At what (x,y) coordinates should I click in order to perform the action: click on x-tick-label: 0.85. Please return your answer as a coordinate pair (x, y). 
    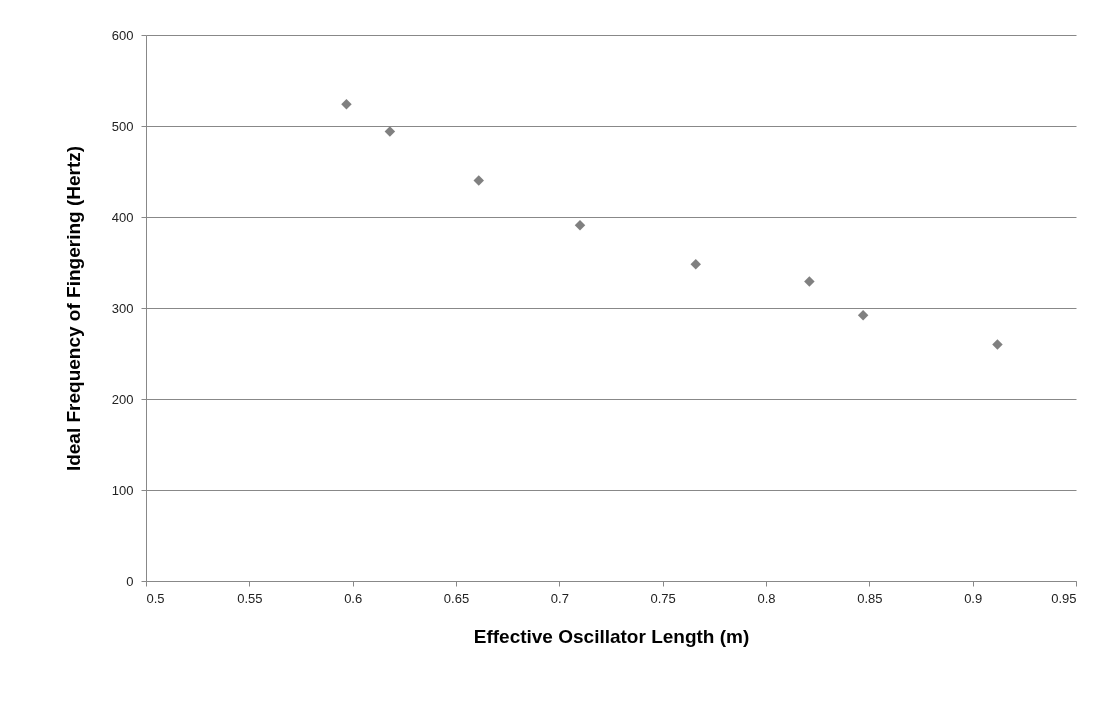
    Looking at the image, I should click on (870, 598).